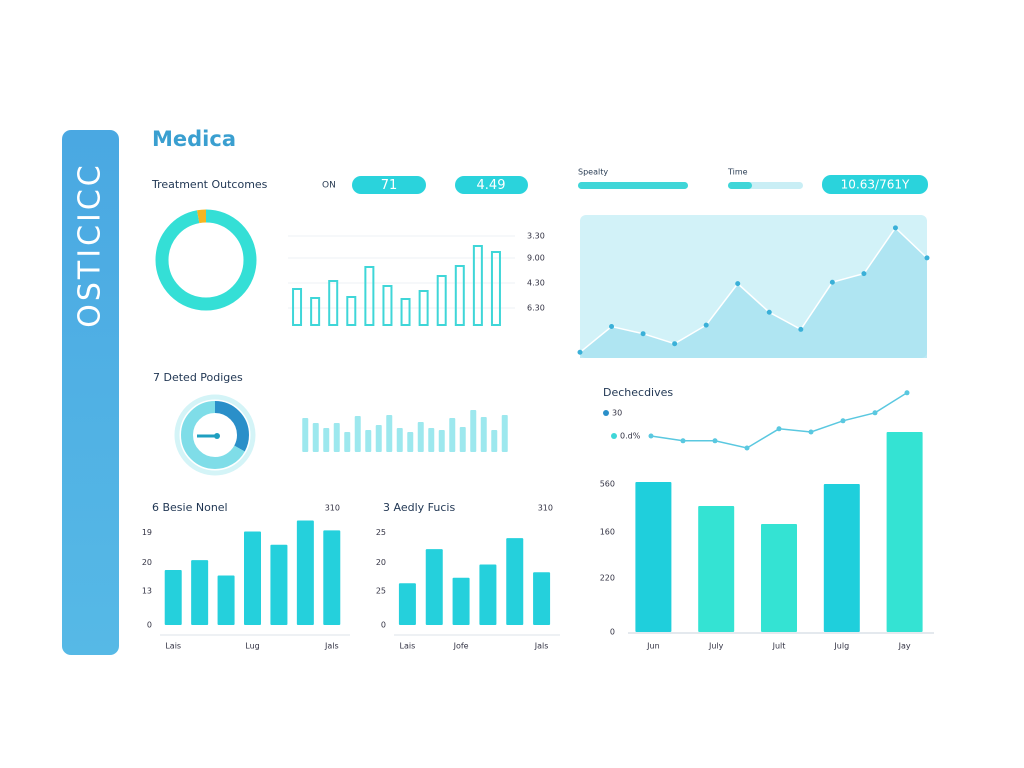 This screenshot has height=768, width=1024. I want to click on area-line, so click(753, 289).